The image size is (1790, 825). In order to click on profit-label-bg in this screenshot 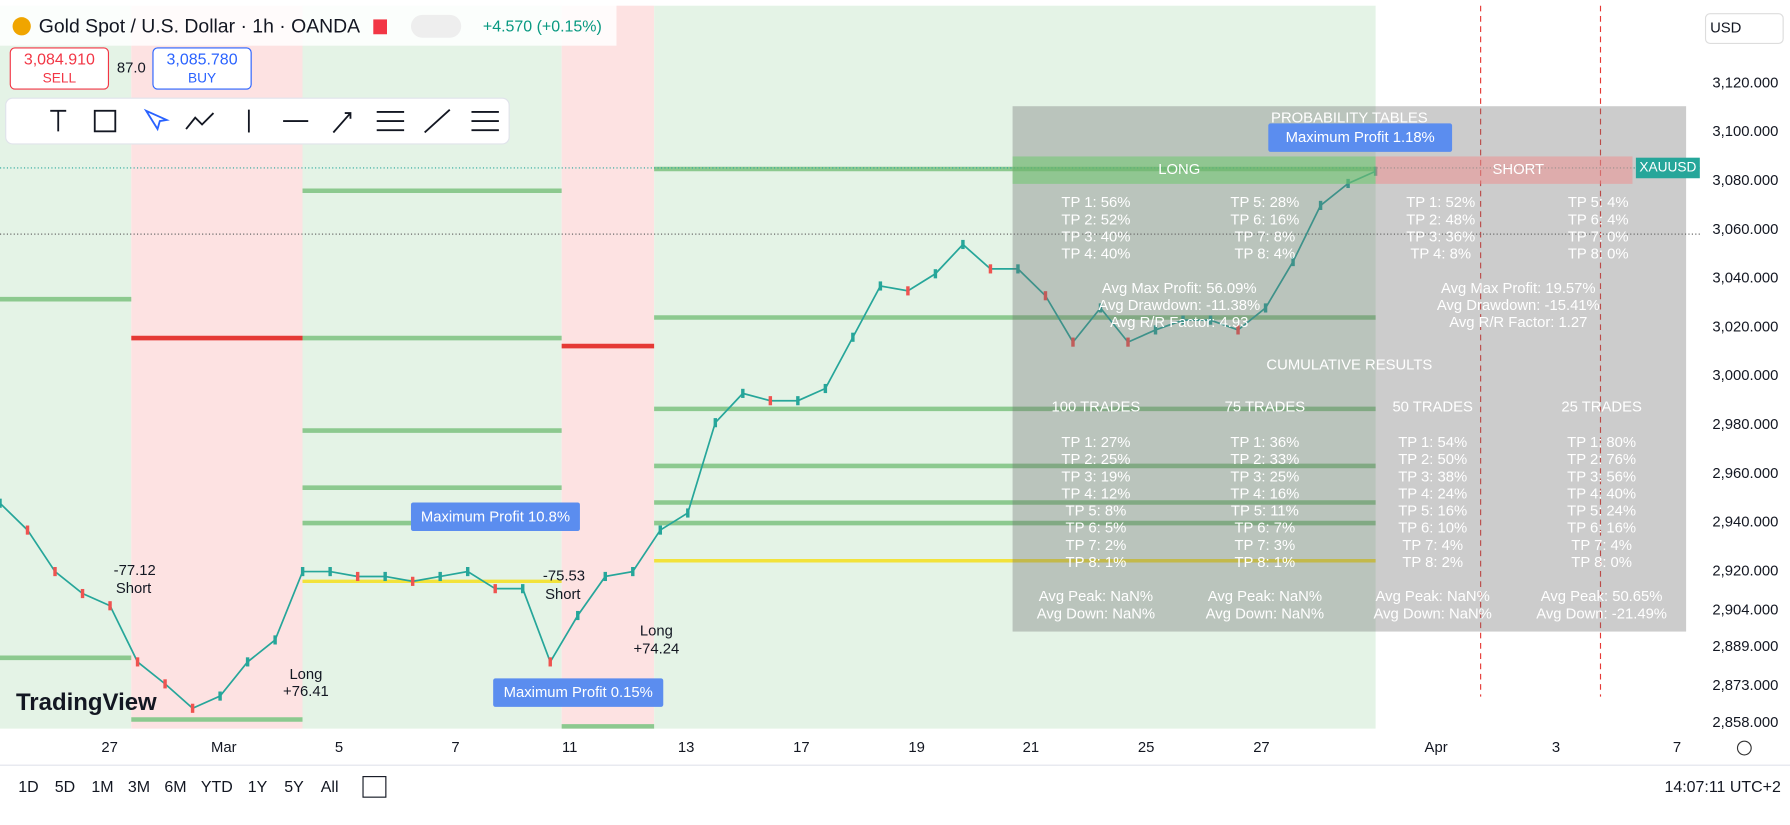, I will do `click(578, 692)`.